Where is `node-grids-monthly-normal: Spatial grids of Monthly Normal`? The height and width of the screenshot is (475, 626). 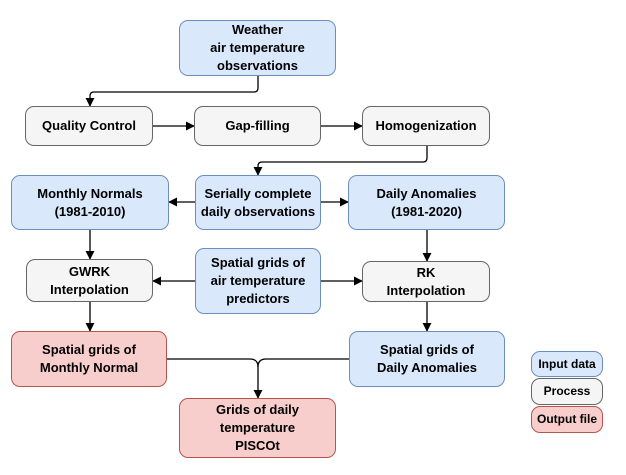 node-grids-monthly-normal: Spatial grids of Monthly Normal is located at coordinates (89, 359).